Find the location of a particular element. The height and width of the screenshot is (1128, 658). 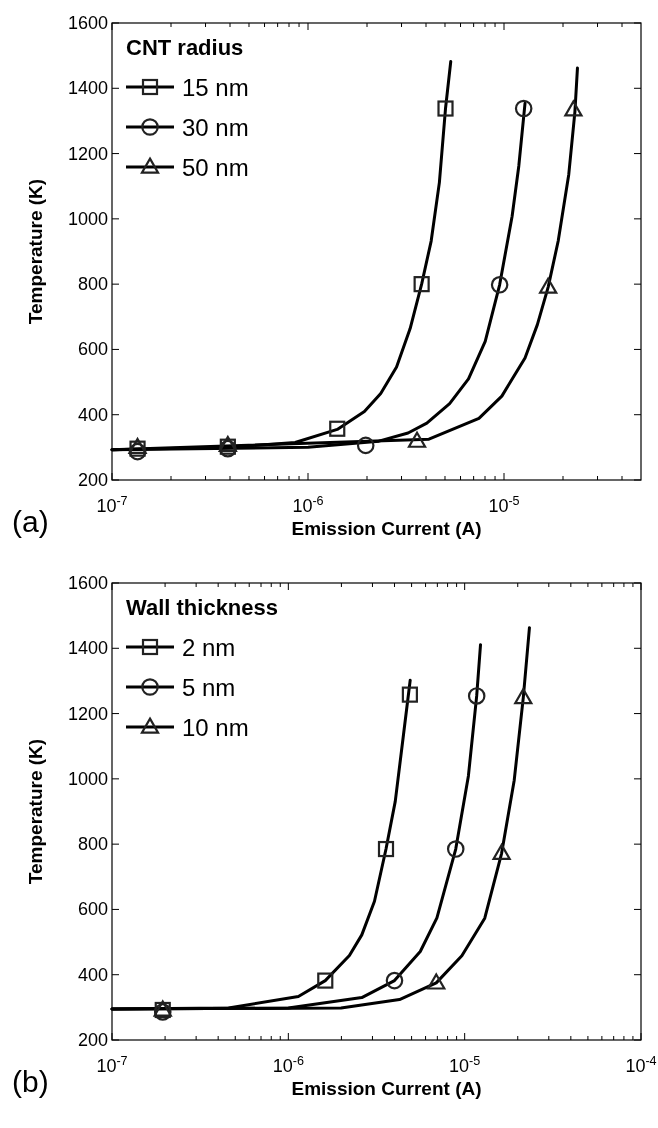

legend-title: CNT radius is located at coordinates (185, 47).